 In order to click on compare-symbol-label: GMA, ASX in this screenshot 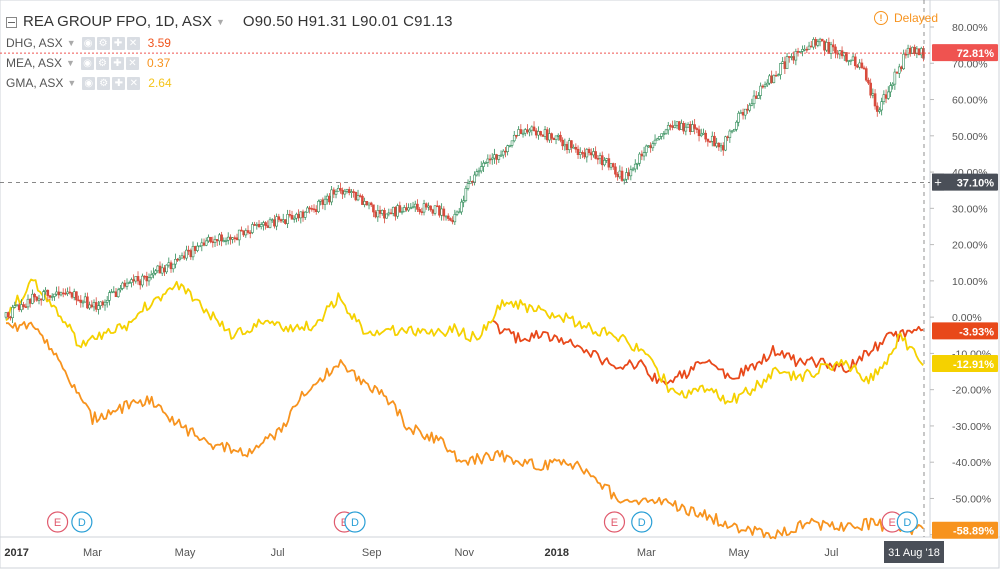, I will do `click(35, 83)`.